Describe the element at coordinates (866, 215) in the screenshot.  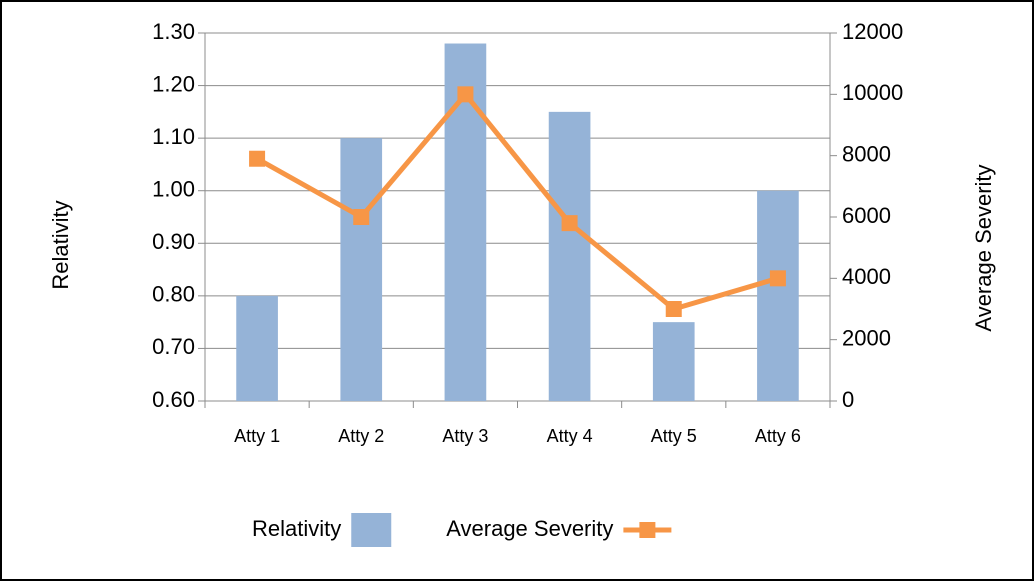
I see `y2-tick-label: 6000` at that location.